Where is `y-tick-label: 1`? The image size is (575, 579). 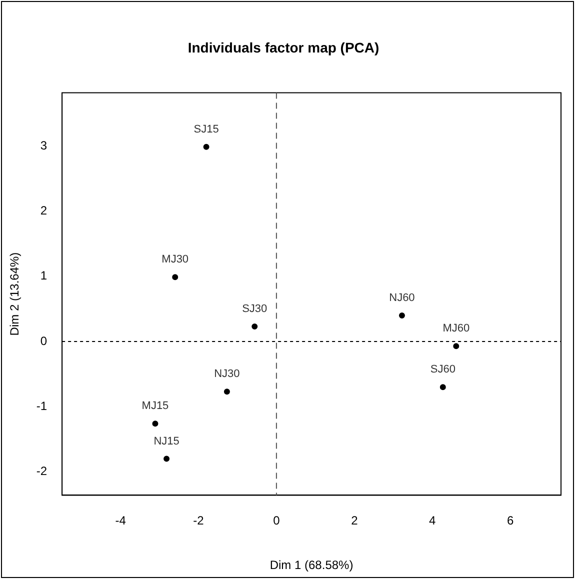 y-tick-label: 1 is located at coordinates (44, 275).